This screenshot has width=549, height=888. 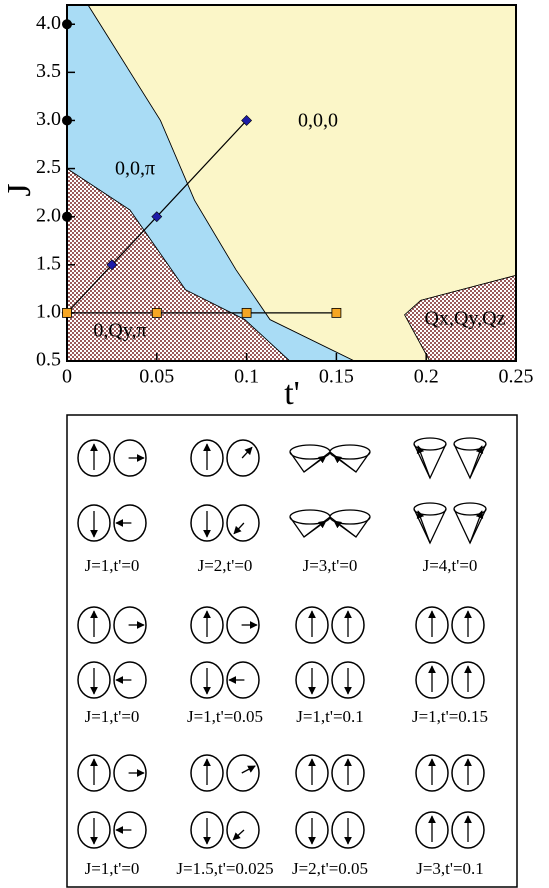 What do you see at coordinates (330, 868) in the screenshot?
I see `config-label: J=2,t'=0.05` at bounding box center [330, 868].